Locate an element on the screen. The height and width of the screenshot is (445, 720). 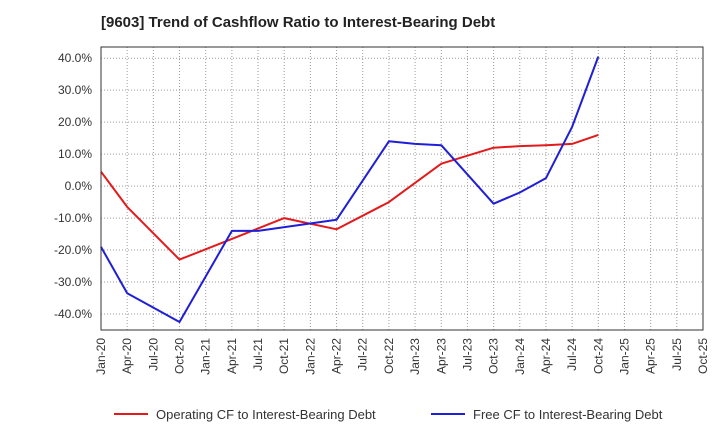
x-tick-label: Apr-25 is located at coordinates (651, 356).